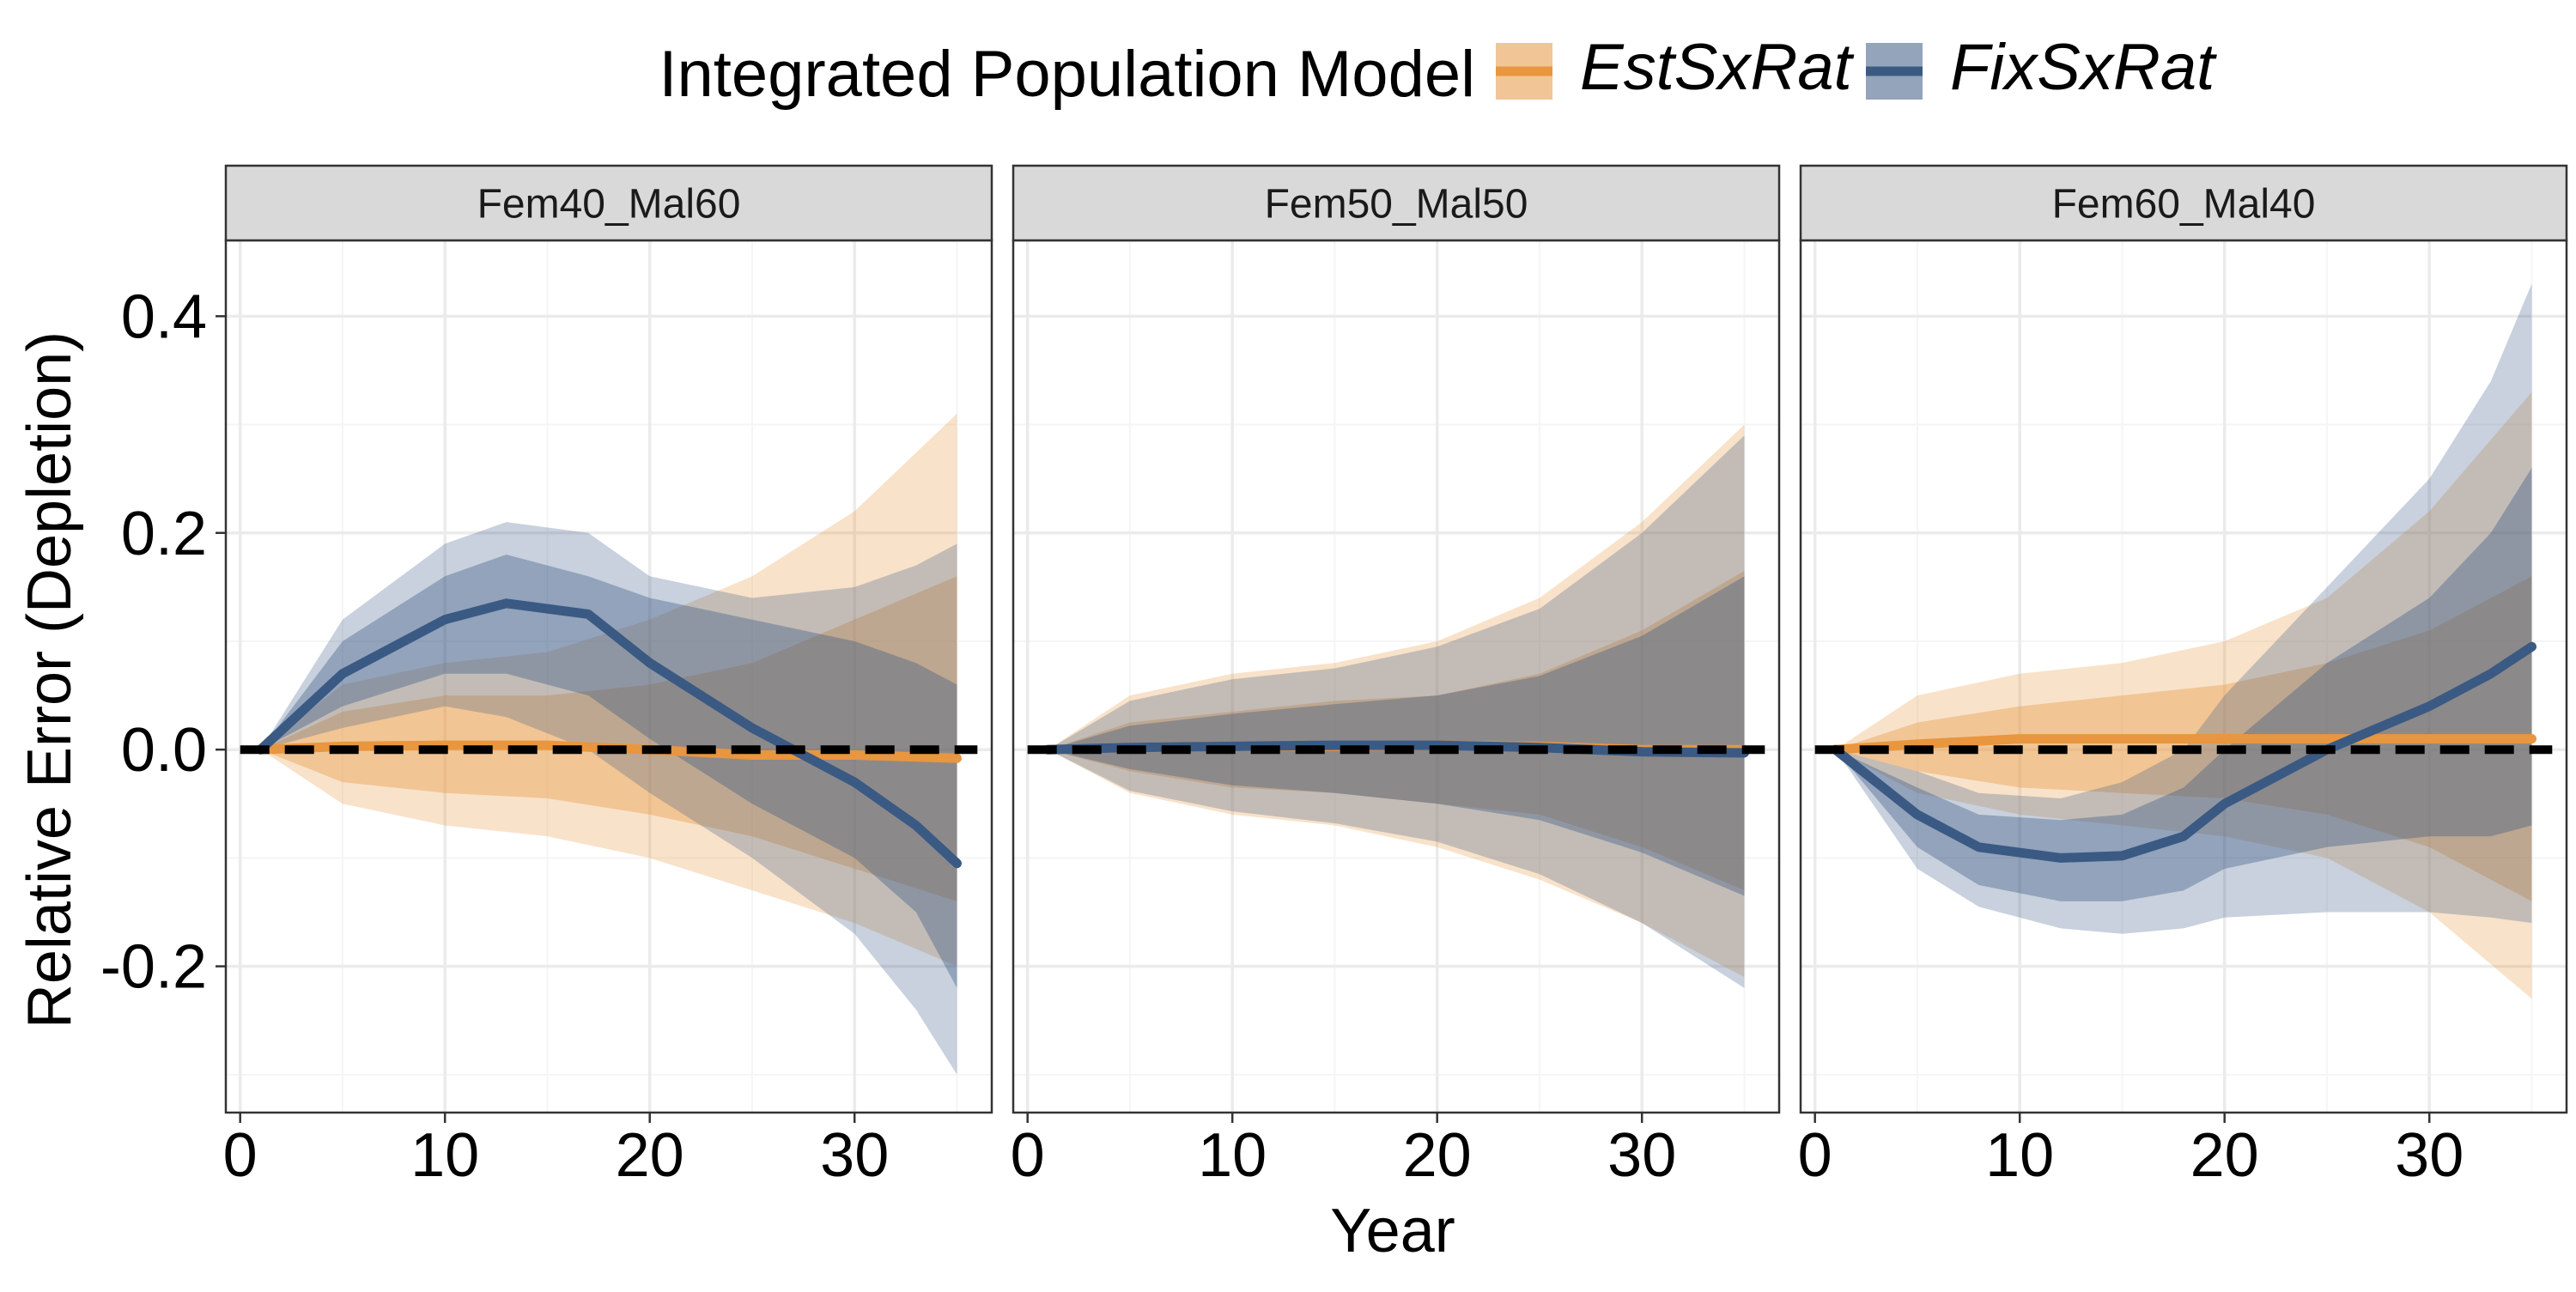  I want to click on legend-key-fixsxrat, so click(1894, 71).